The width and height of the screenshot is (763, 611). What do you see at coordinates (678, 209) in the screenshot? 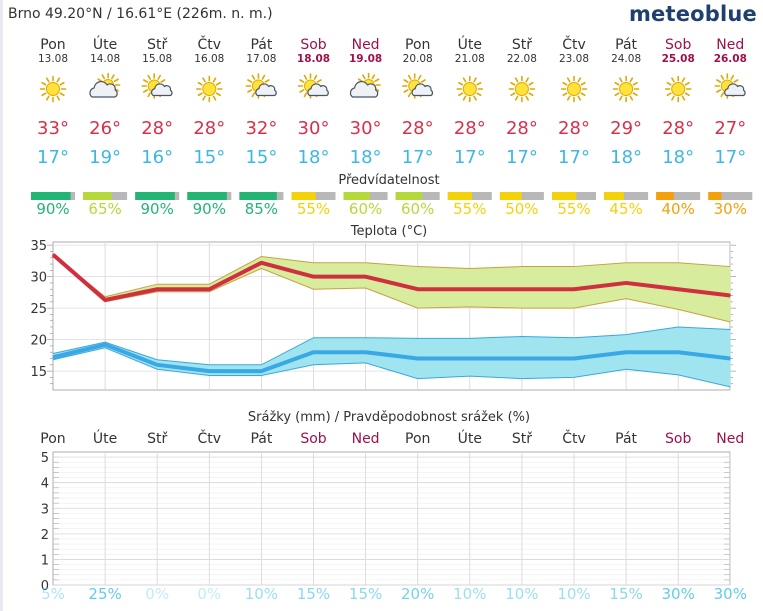
I see `predictability-value: 40%` at bounding box center [678, 209].